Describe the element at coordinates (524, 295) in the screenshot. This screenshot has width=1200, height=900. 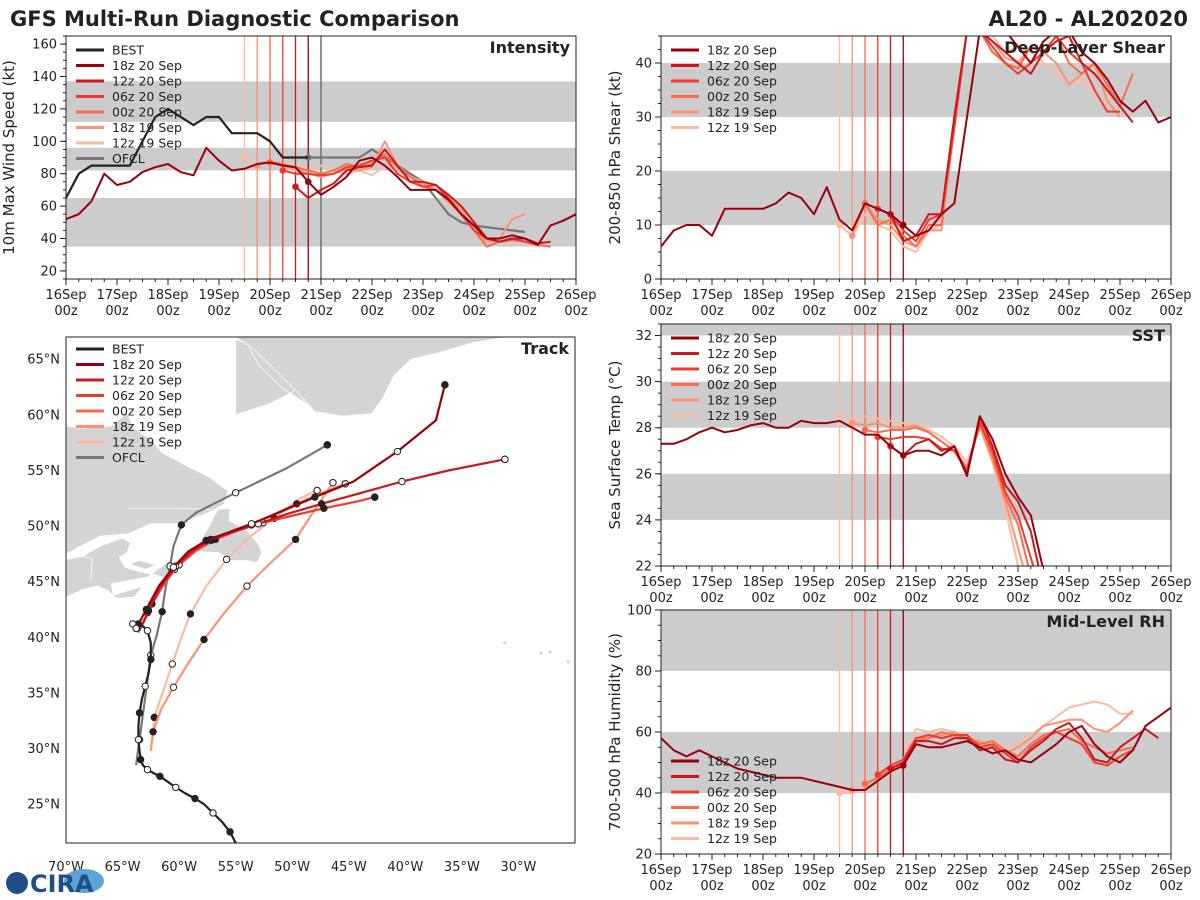
I see `x-tick-label-top: 25Sep` at that location.